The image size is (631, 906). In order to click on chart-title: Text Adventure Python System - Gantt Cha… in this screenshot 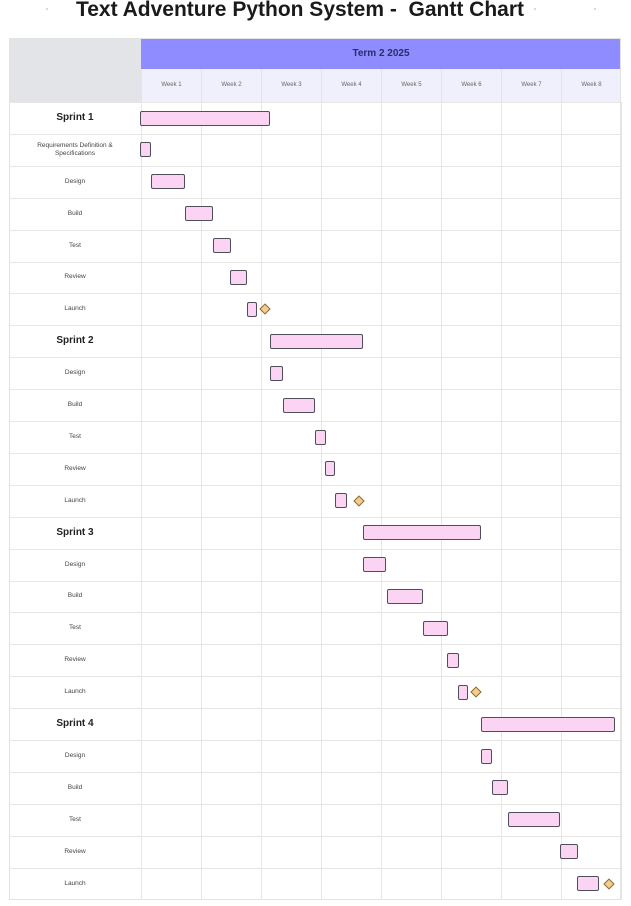, I will do `click(300, 10)`.